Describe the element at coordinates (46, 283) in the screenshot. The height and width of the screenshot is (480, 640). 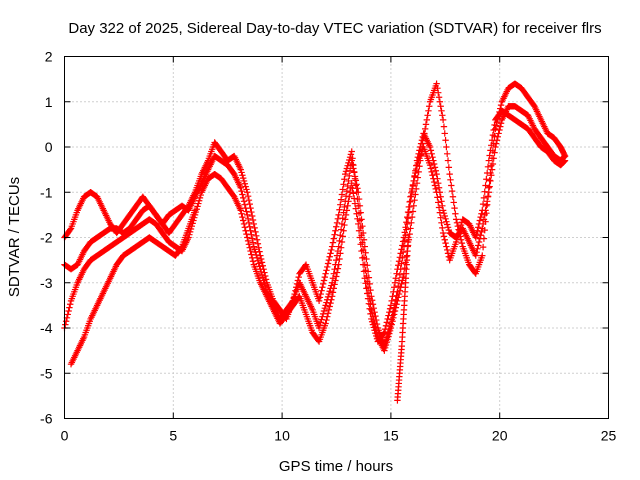
I see `y-tick-label: -3` at that location.